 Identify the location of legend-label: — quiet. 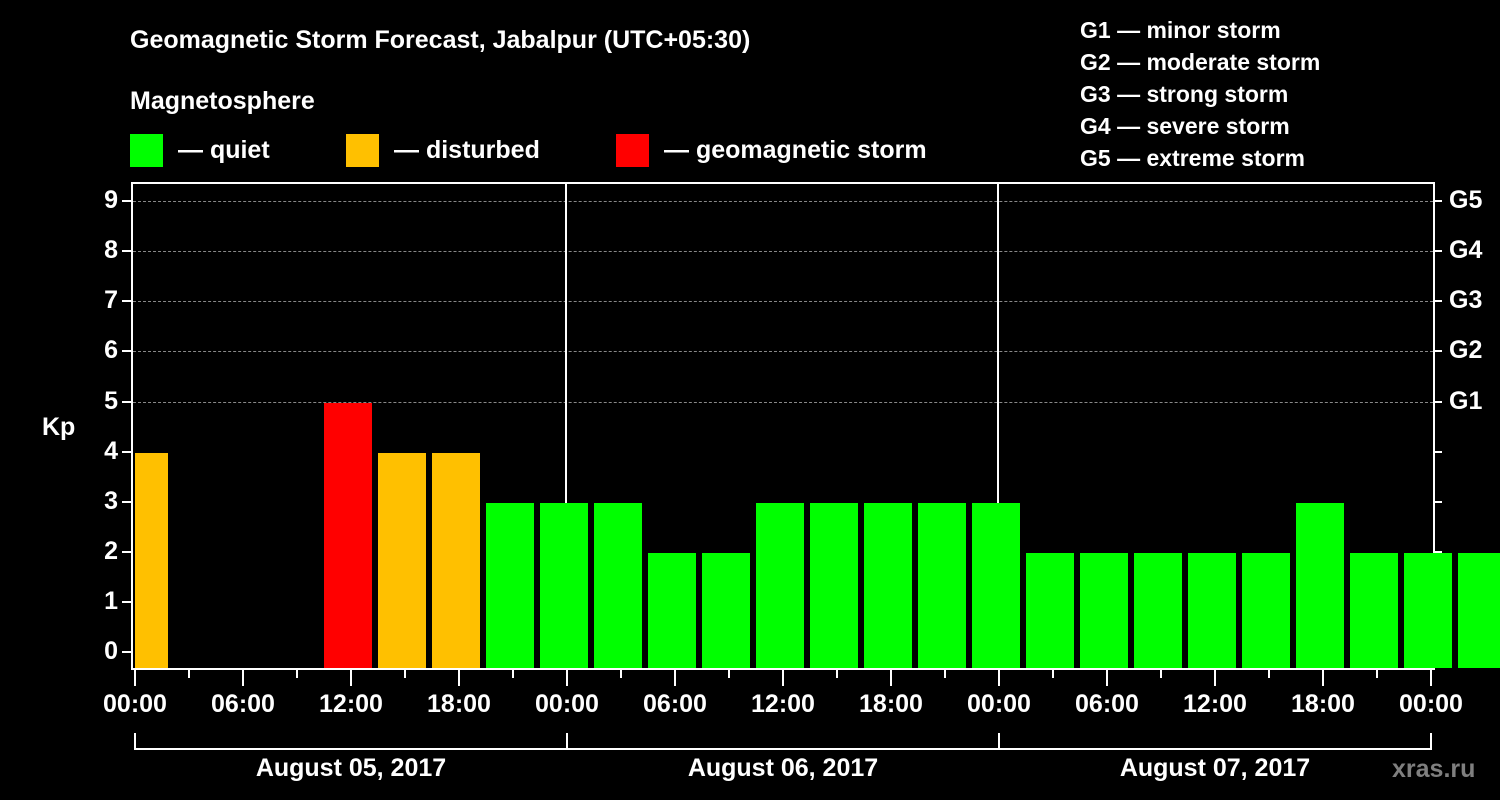
(224, 150).